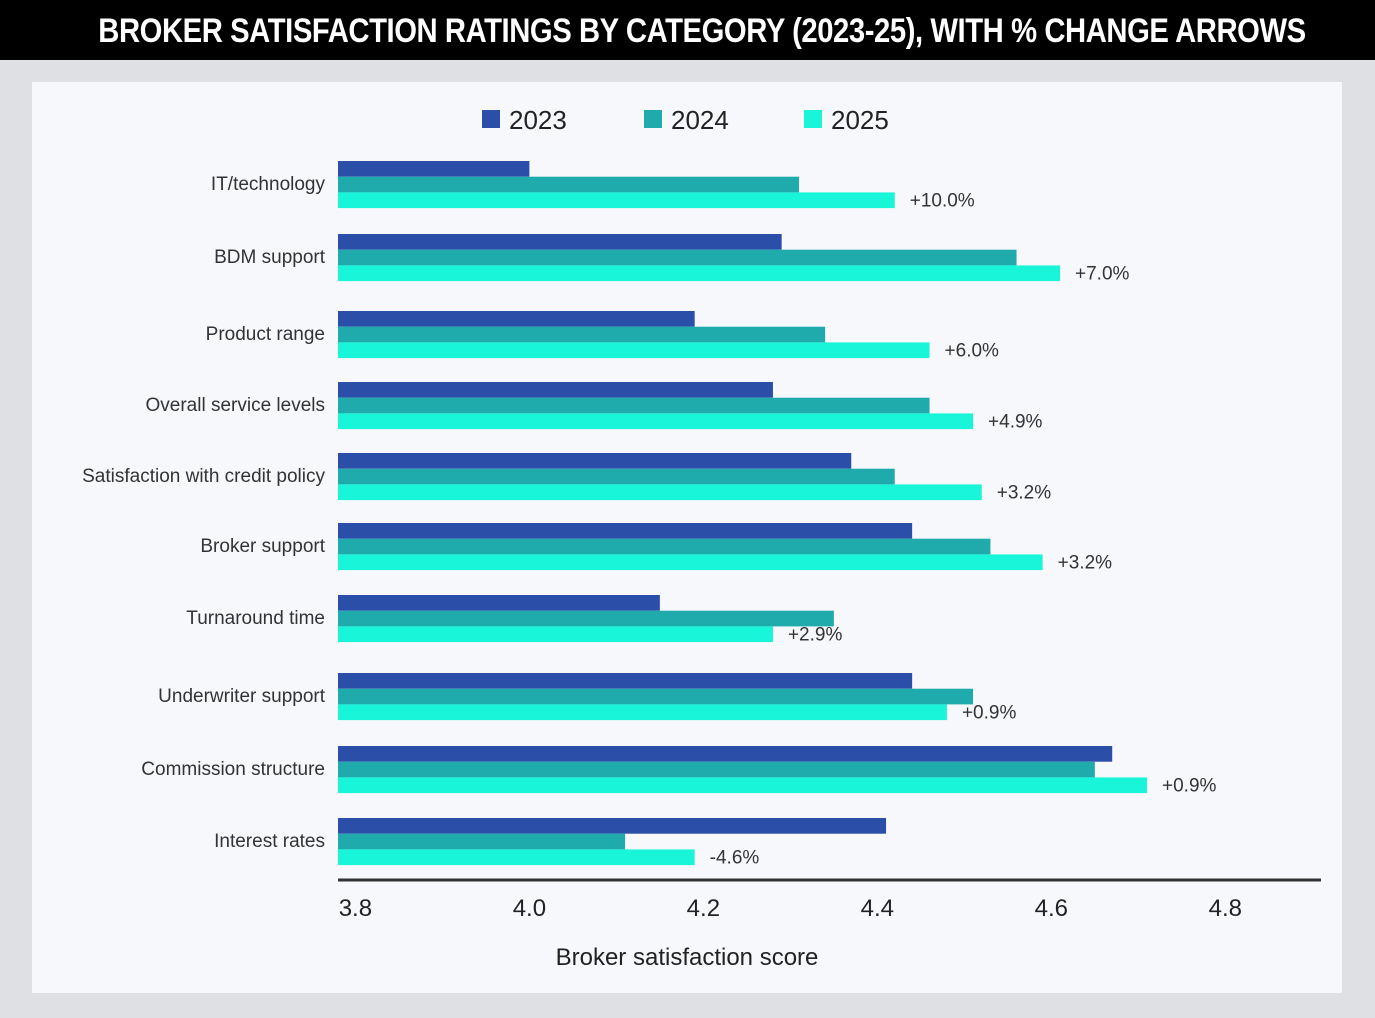 The height and width of the screenshot is (1018, 1375). What do you see at coordinates (653, 119) in the screenshot?
I see `legend-swatch-2024` at bounding box center [653, 119].